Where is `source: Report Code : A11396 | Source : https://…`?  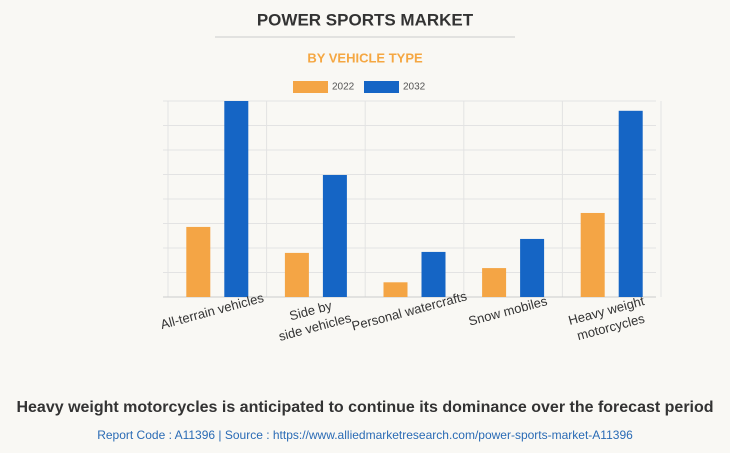 source: Report Code : A11396 | Source : https://… is located at coordinates (365, 435).